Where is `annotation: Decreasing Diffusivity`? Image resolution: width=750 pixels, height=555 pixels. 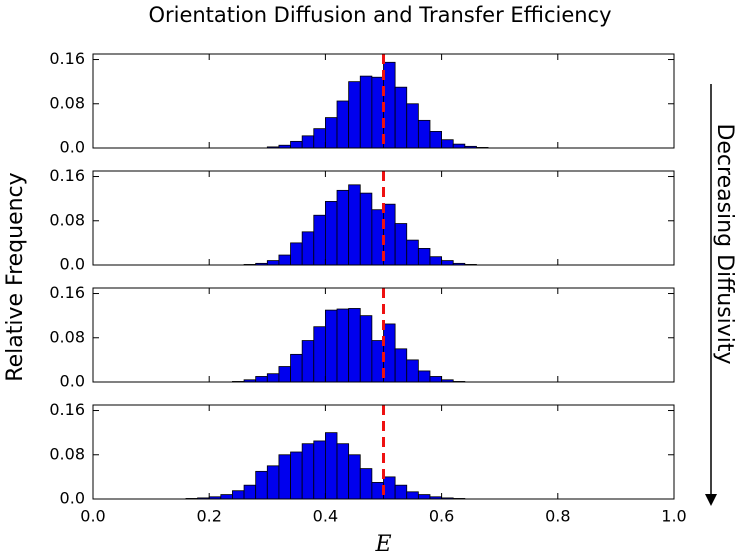
annotation: Decreasing Diffusivity is located at coordinates (724, 243).